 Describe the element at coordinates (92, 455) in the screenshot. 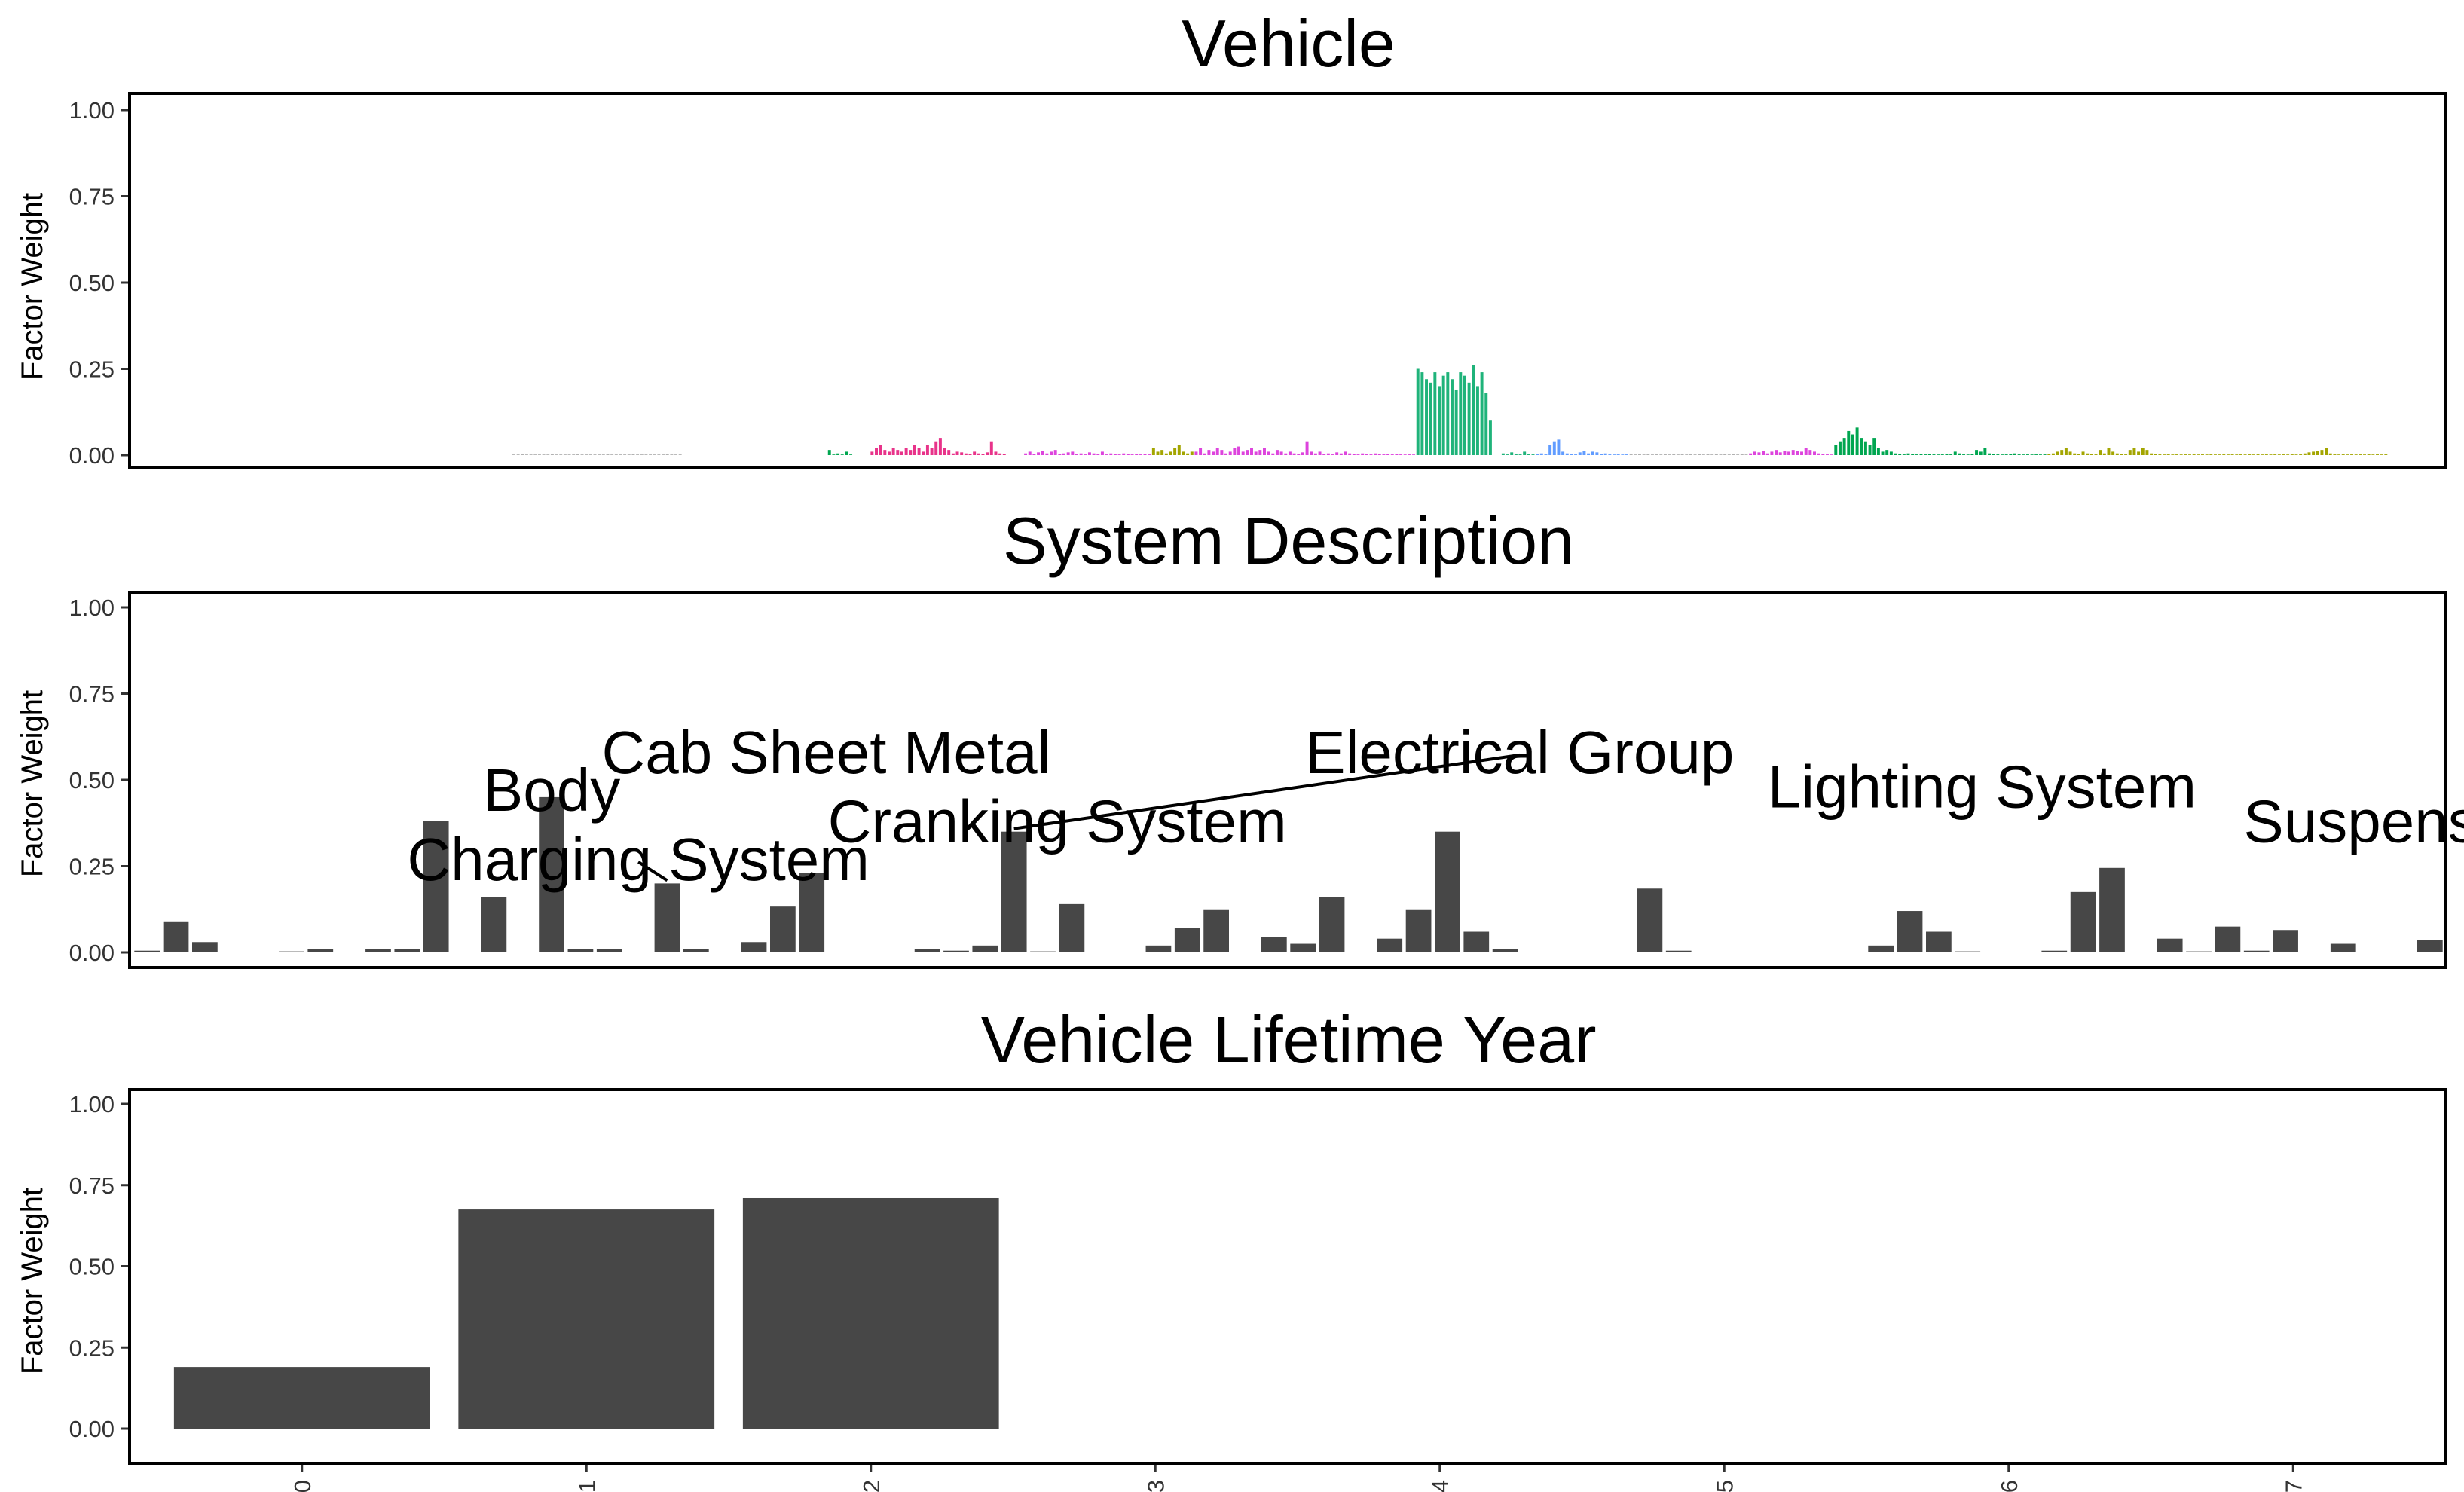

I see `y-tick-label: 0.00` at that location.